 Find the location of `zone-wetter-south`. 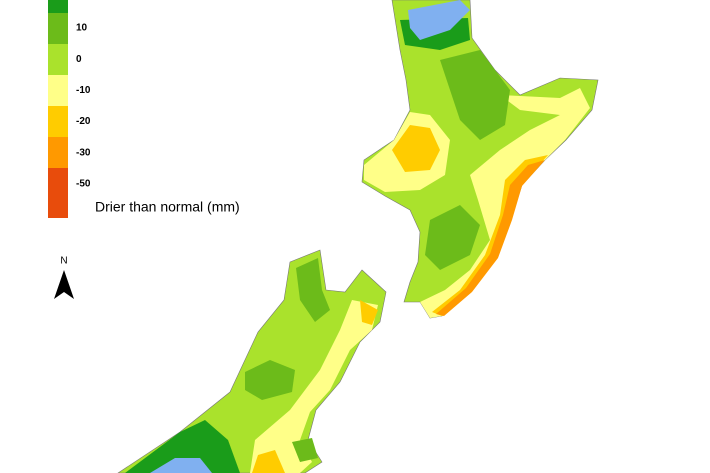

zone-wetter-south is located at coordinates (182, 446).